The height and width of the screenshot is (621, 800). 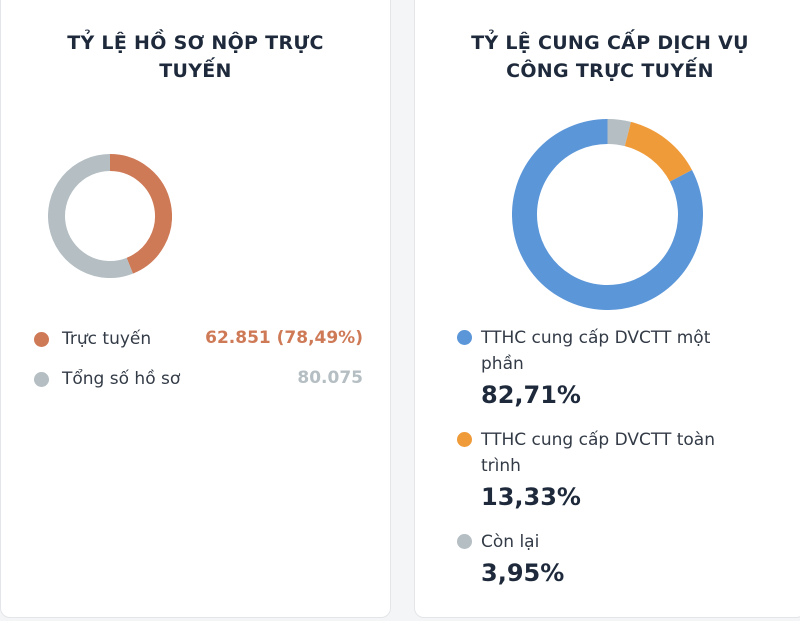 I want to click on donut-chart-online-service, so click(x=607, y=214).